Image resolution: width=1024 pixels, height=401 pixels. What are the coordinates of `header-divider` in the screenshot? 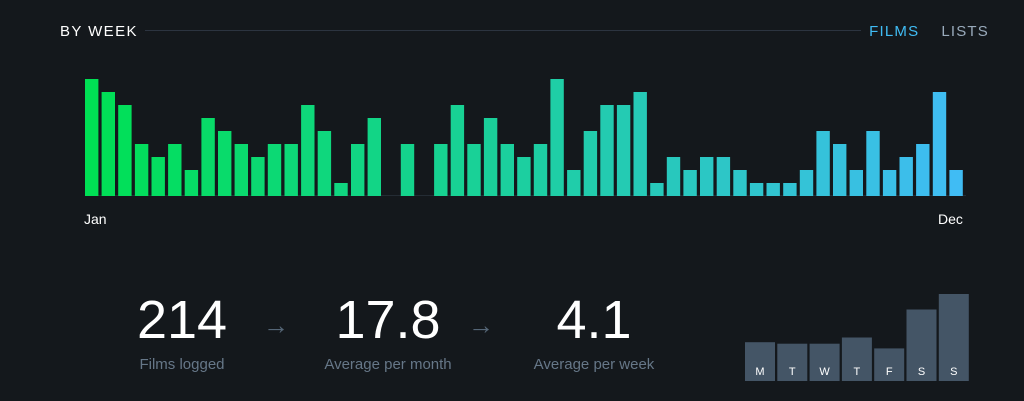 It's located at (503, 30).